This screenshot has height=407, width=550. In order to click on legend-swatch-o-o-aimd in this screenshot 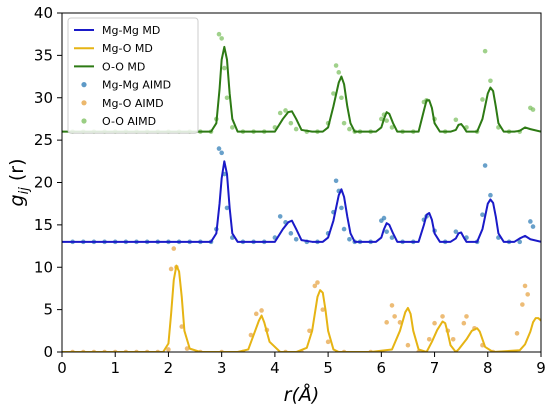, I will do `click(84, 121)`.